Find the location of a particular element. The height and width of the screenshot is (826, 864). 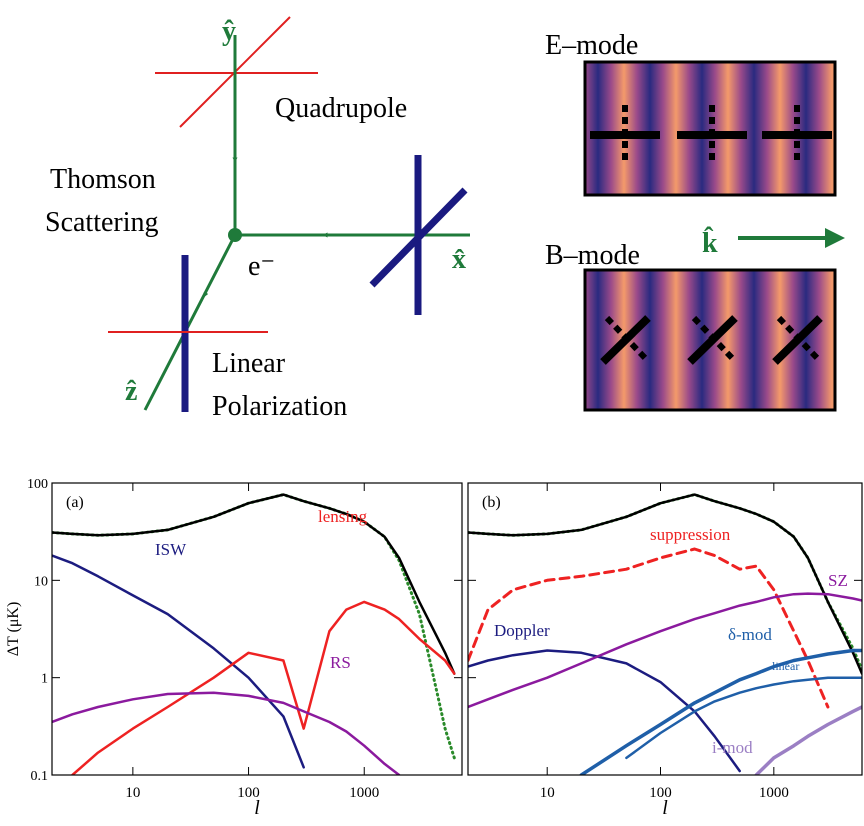

b-mode-marks is located at coordinates (711, 340).